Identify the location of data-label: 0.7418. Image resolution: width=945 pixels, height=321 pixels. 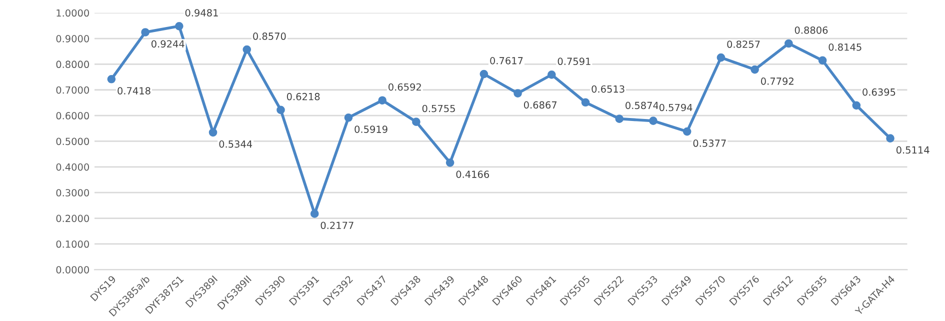
(134, 90).